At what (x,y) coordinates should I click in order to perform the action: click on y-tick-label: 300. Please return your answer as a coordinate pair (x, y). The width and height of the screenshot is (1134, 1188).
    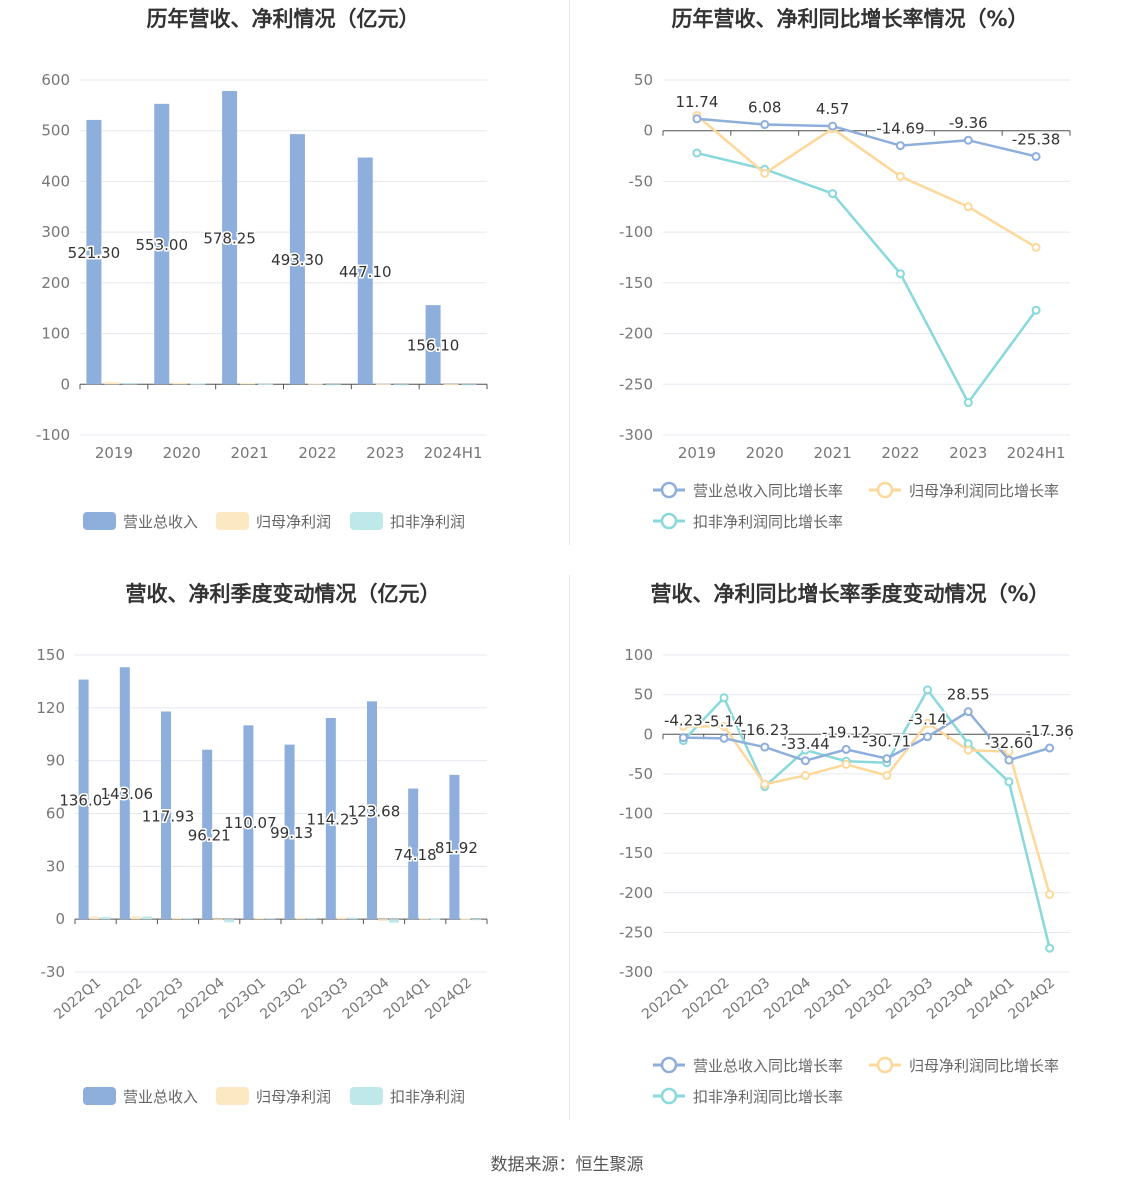
    Looking at the image, I should click on (55, 232).